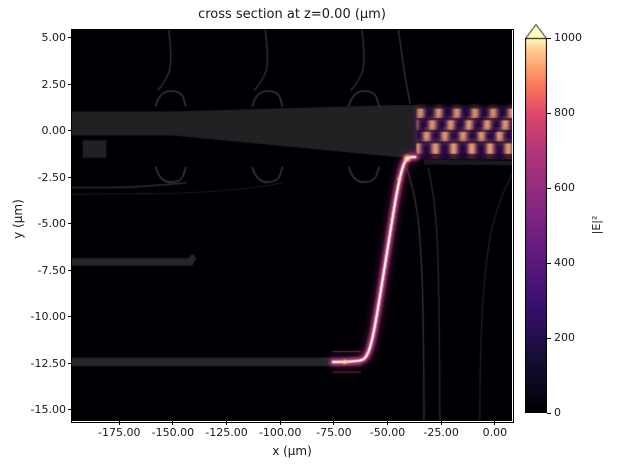  What do you see at coordinates (48, 410) in the screenshot?
I see `y-tick-label: -15.00` at bounding box center [48, 410].